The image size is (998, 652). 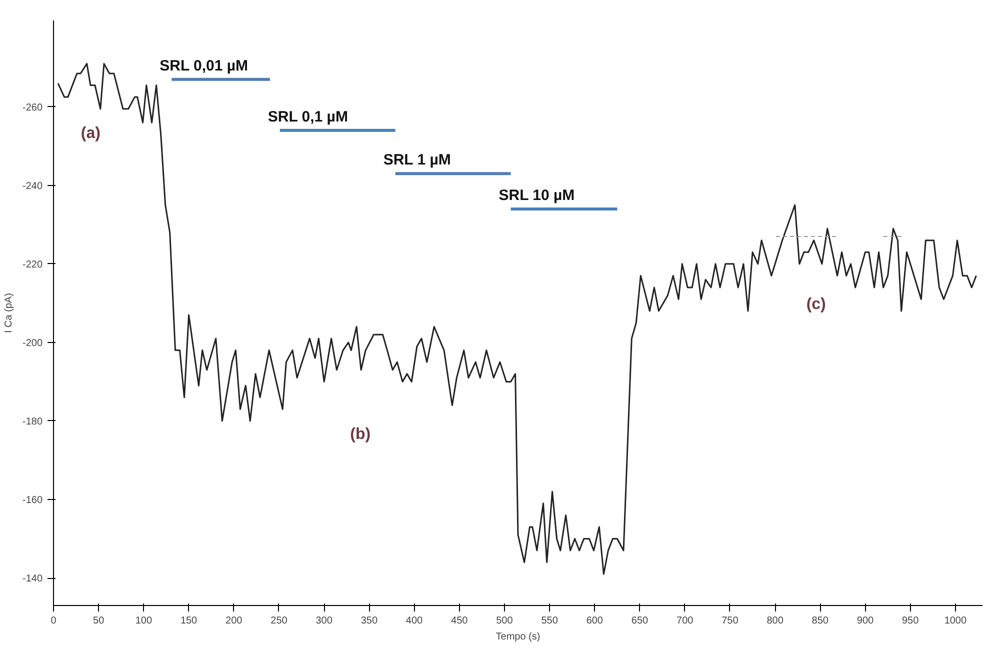 What do you see at coordinates (32, 579) in the screenshot?
I see `y-tick-label: -140` at bounding box center [32, 579].